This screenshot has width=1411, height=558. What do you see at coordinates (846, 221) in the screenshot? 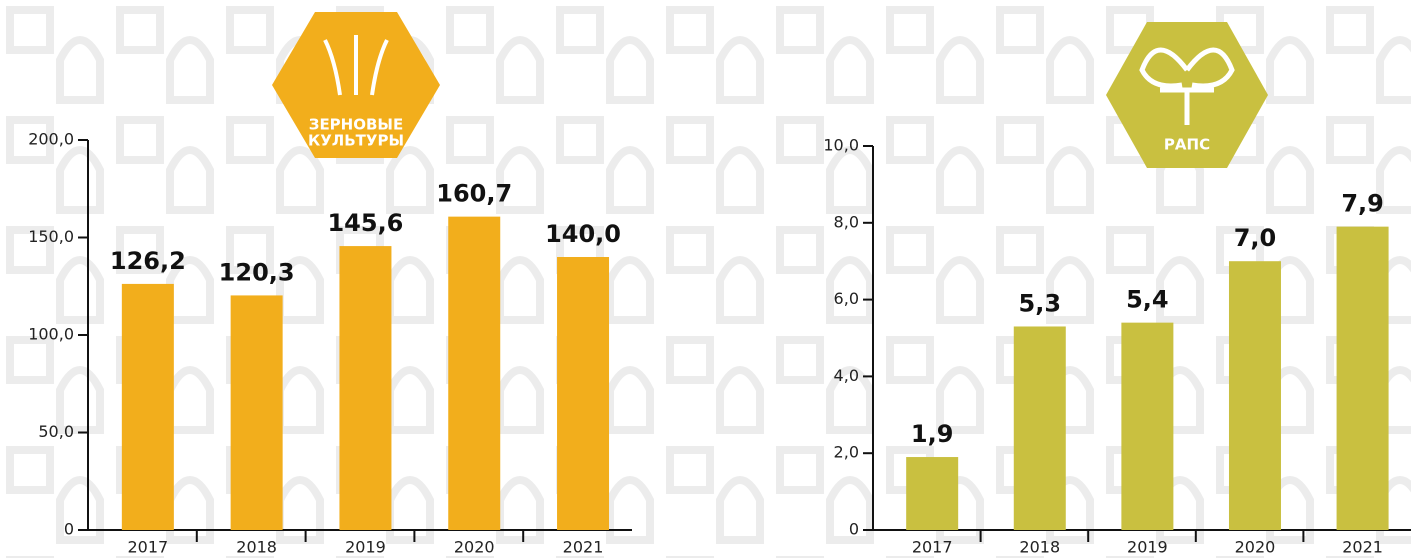
I see `y-tick-label: 8,0` at bounding box center [846, 221].